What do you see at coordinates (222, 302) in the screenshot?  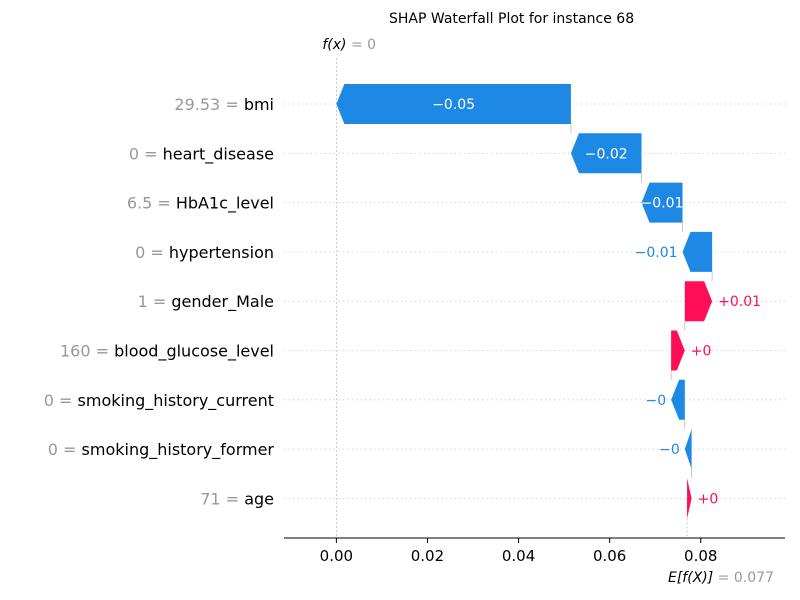 I see `feature-name: gender_Male` at bounding box center [222, 302].